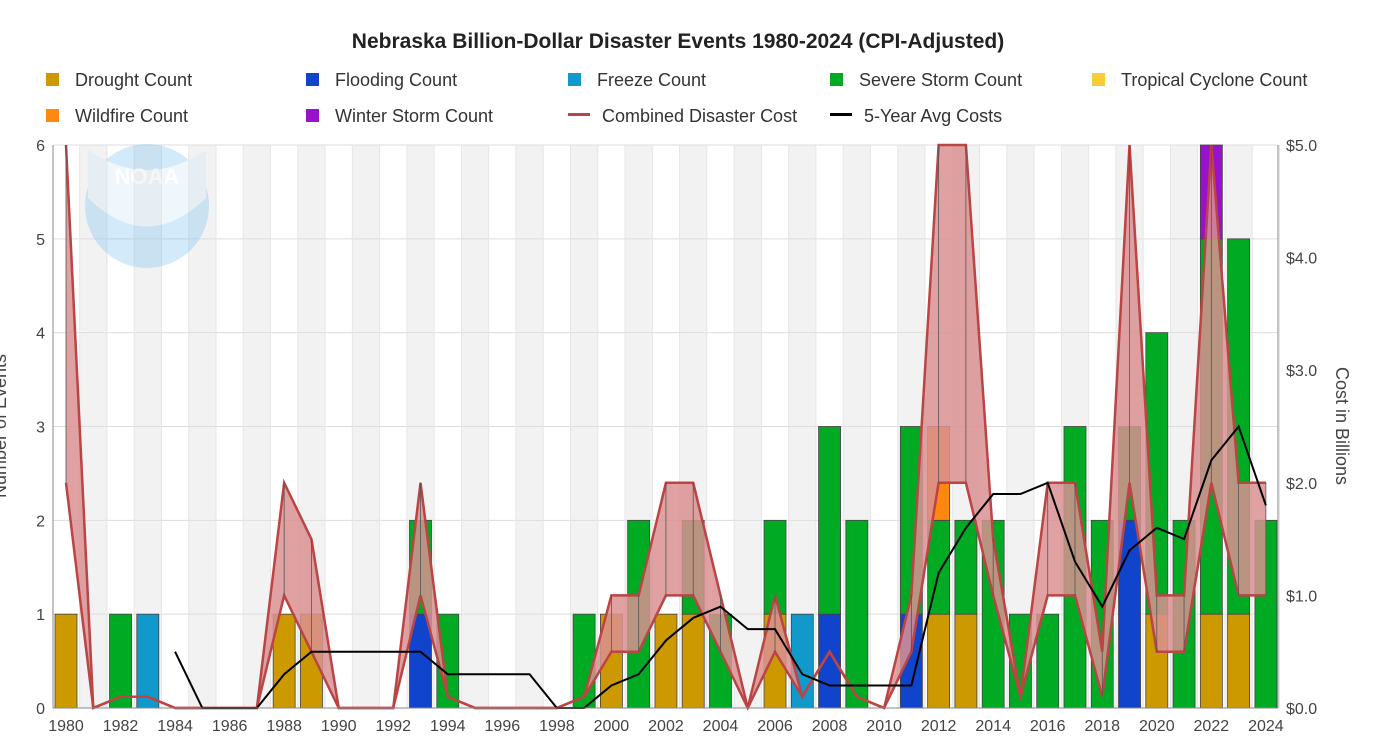 This screenshot has width=1387, height=743. Describe the element at coordinates (1301, 259) in the screenshot. I see `y-tick-label-right: $4.0` at that location.